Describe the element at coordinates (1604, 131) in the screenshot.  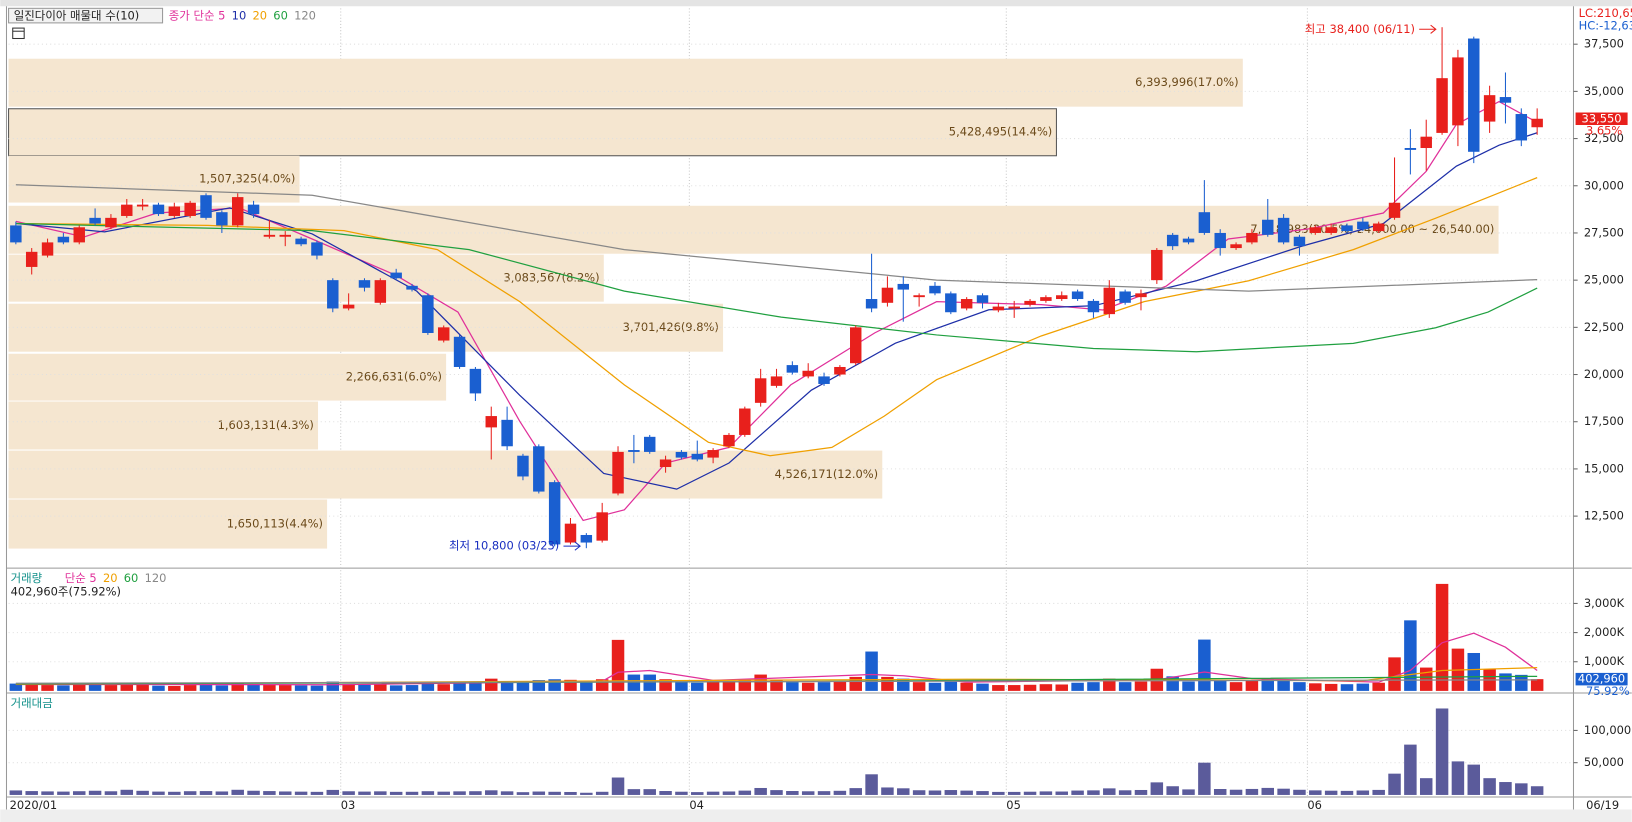
I see `change-label: 3.65%` at that location.